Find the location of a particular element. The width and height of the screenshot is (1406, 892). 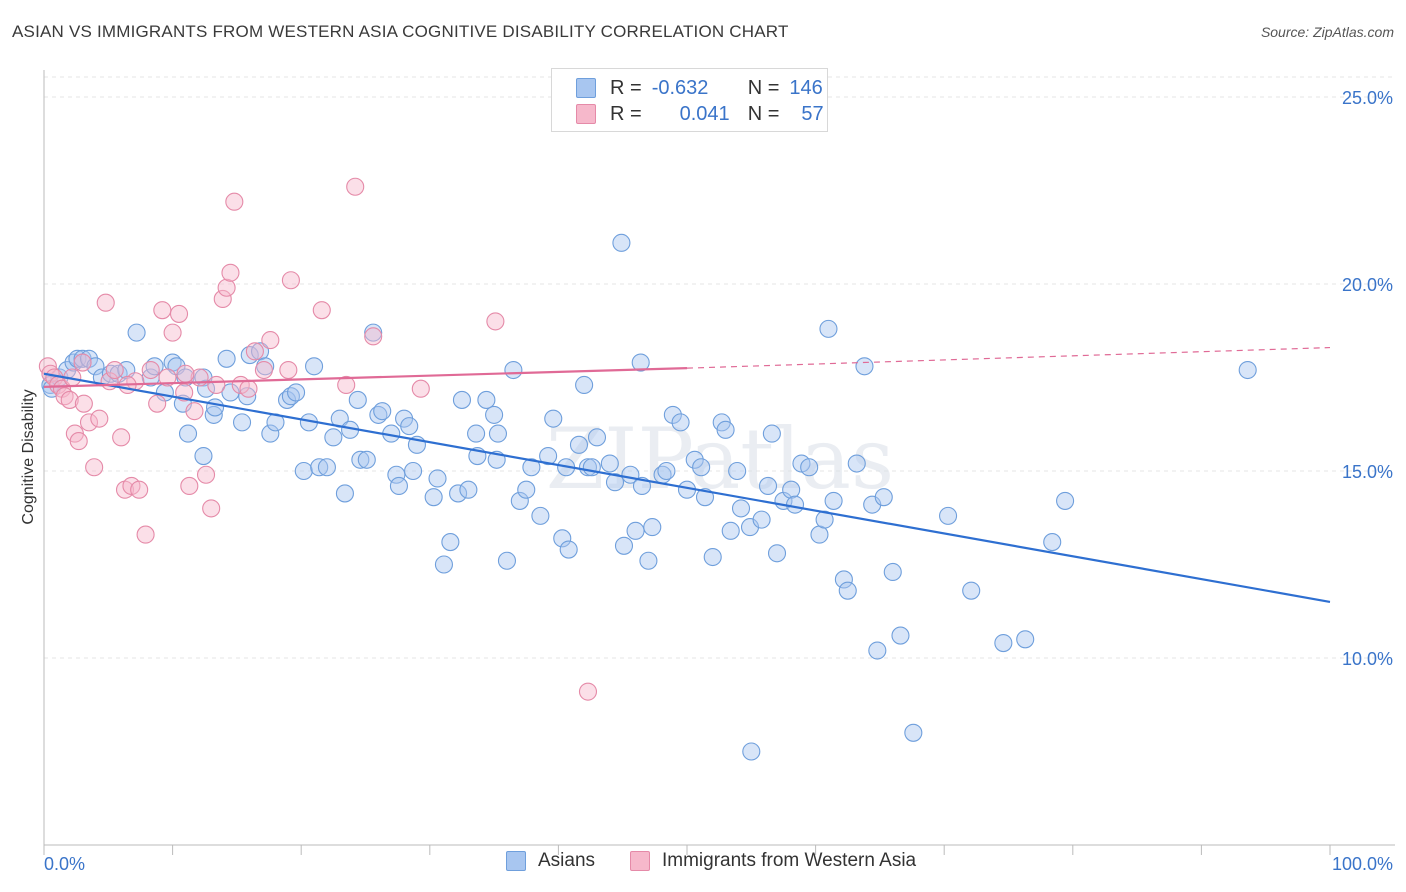

asians-legend-swatch is located at coordinates (516, 861).